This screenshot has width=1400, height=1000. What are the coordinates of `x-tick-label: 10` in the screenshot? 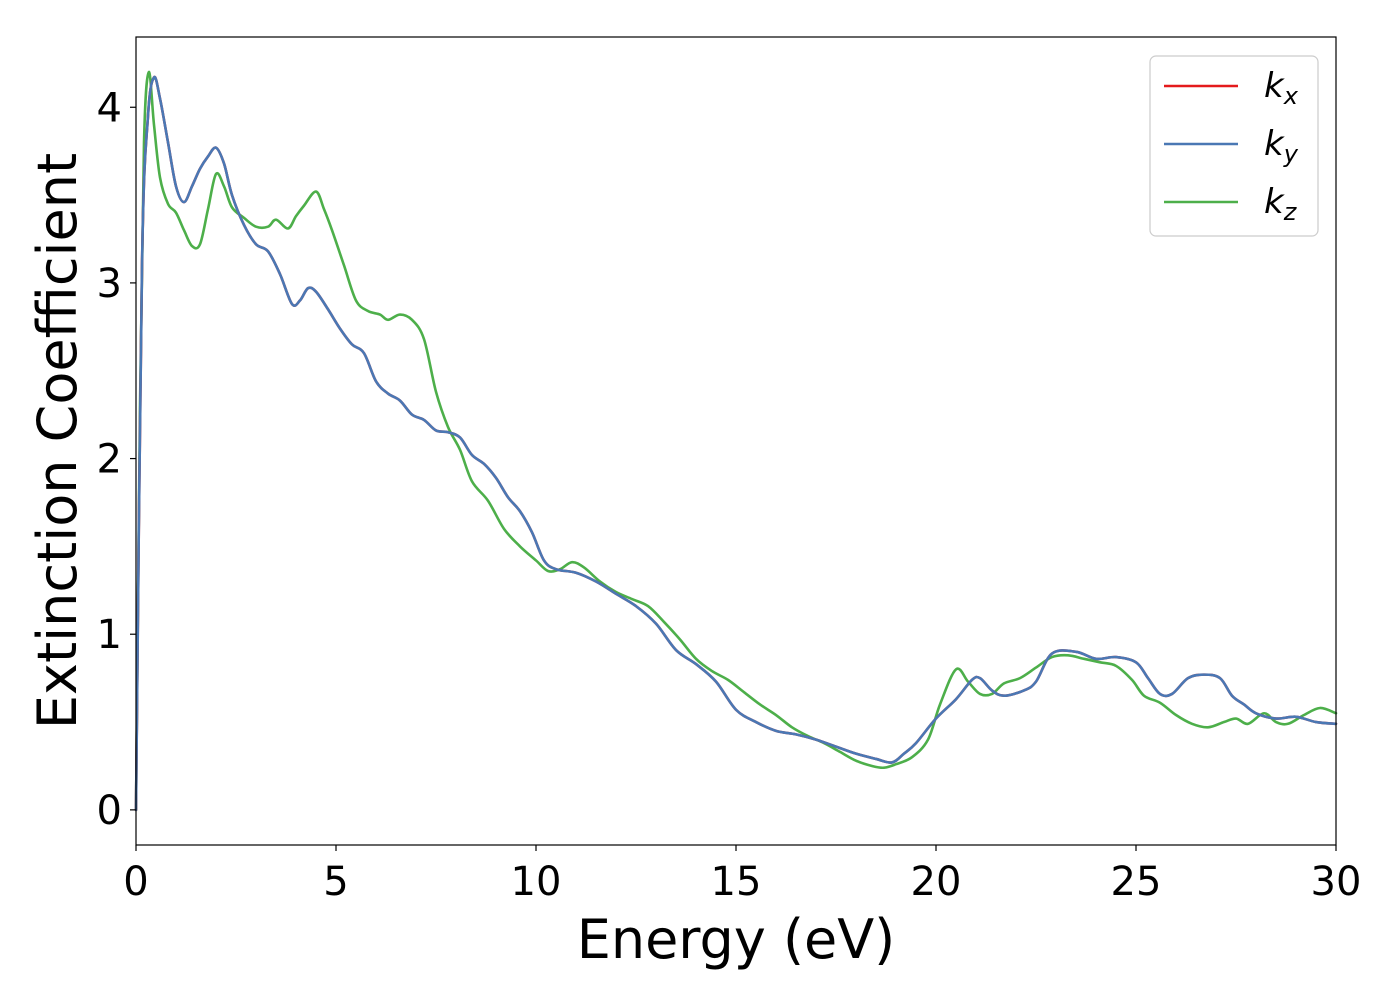 It's located at (536, 882).